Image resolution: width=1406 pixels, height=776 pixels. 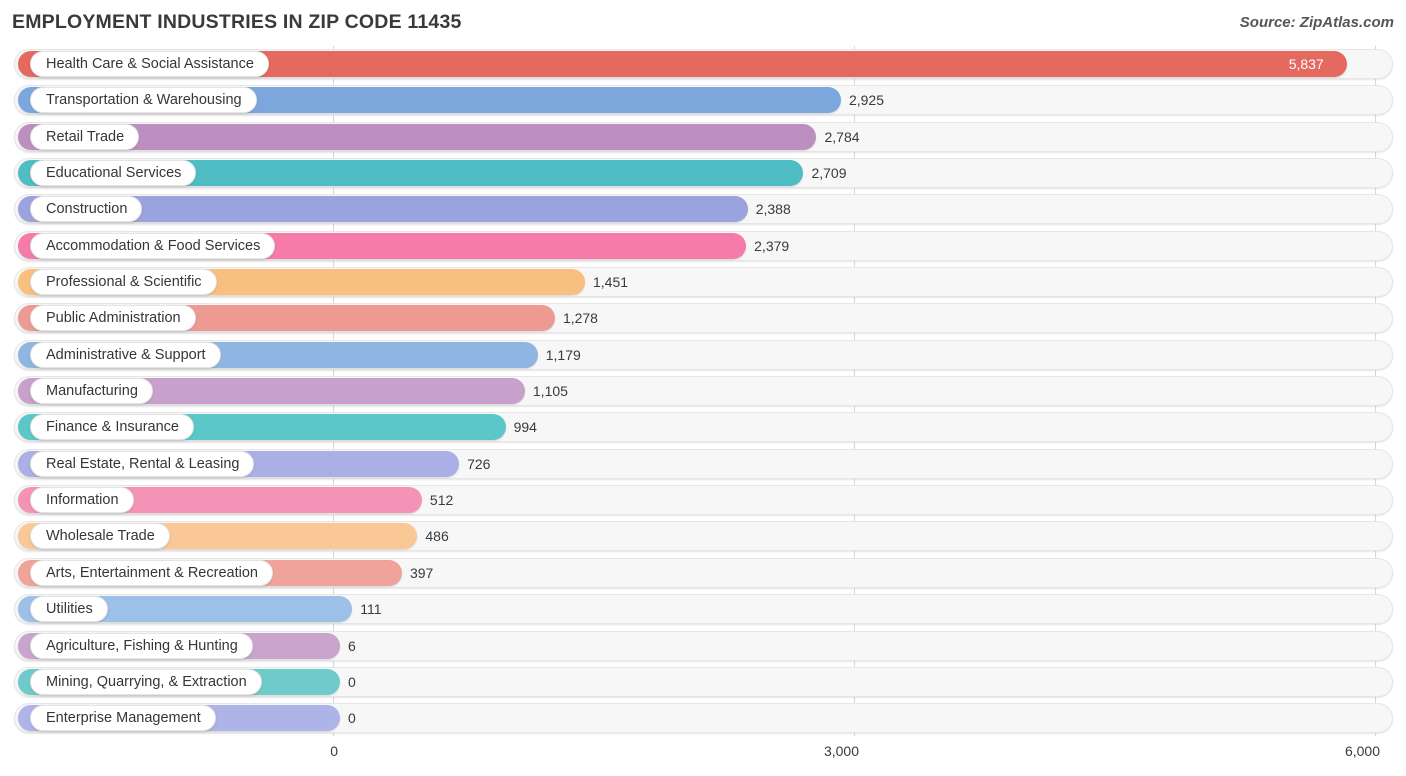 I want to click on bar-value-label: 2,388, so click(x=773, y=209).